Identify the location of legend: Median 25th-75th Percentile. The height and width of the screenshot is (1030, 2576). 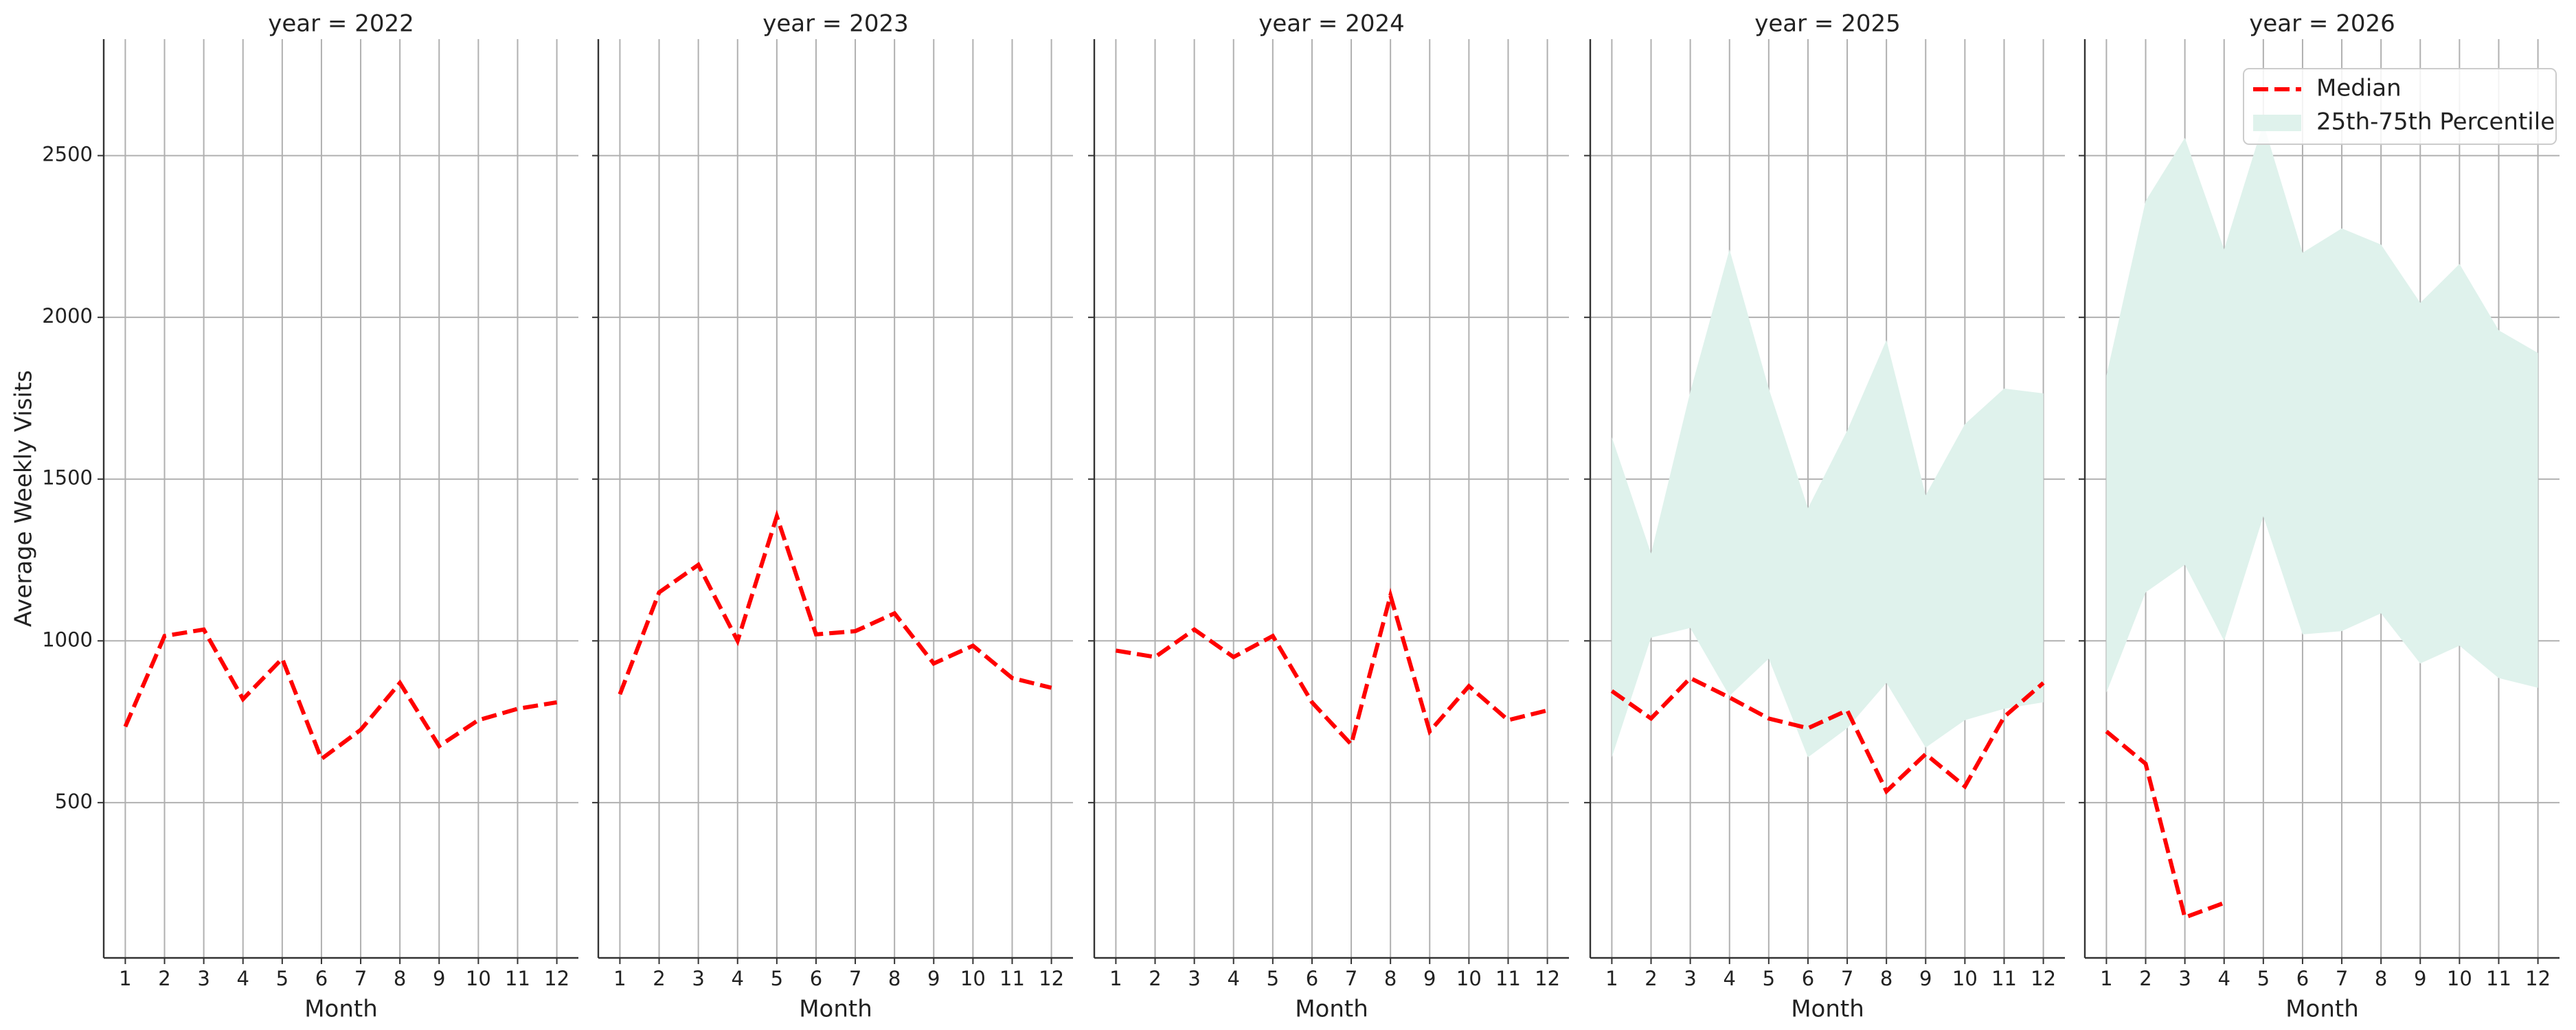
(2400, 106).